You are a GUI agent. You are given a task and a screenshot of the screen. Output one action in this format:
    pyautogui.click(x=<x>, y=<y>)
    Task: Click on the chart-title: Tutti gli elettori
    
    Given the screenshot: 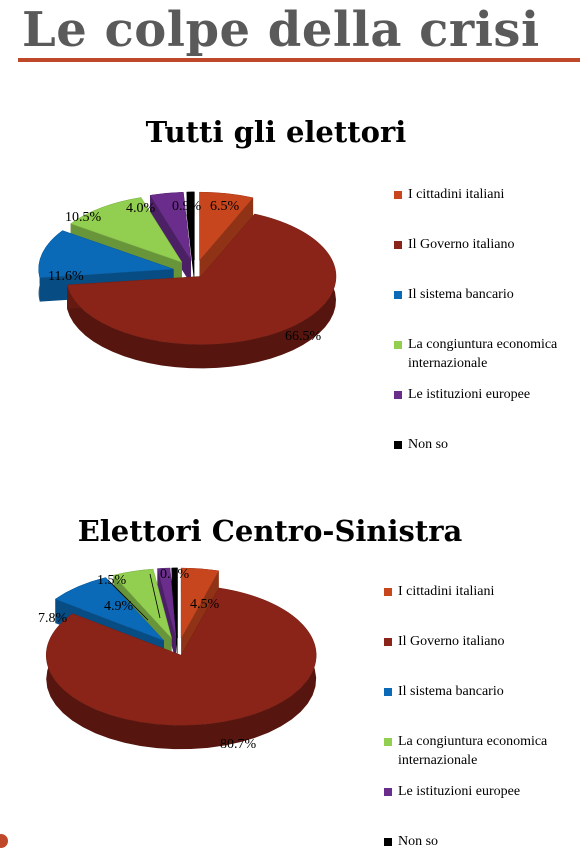 What is the action you would take?
    pyautogui.click(x=276, y=132)
    